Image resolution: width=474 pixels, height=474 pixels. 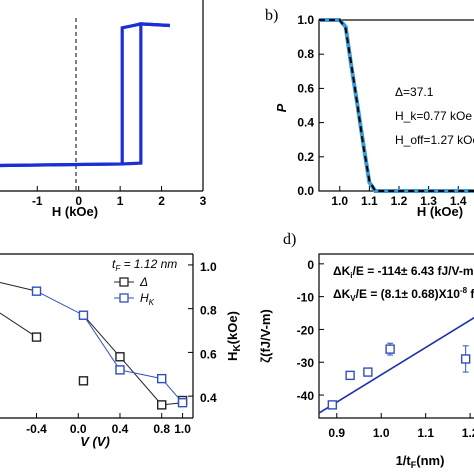 What do you see at coordinates (234, 336) in the screenshot?
I see `panel-c-right-ylabel: HK(kOe)` at bounding box center [234, 336].